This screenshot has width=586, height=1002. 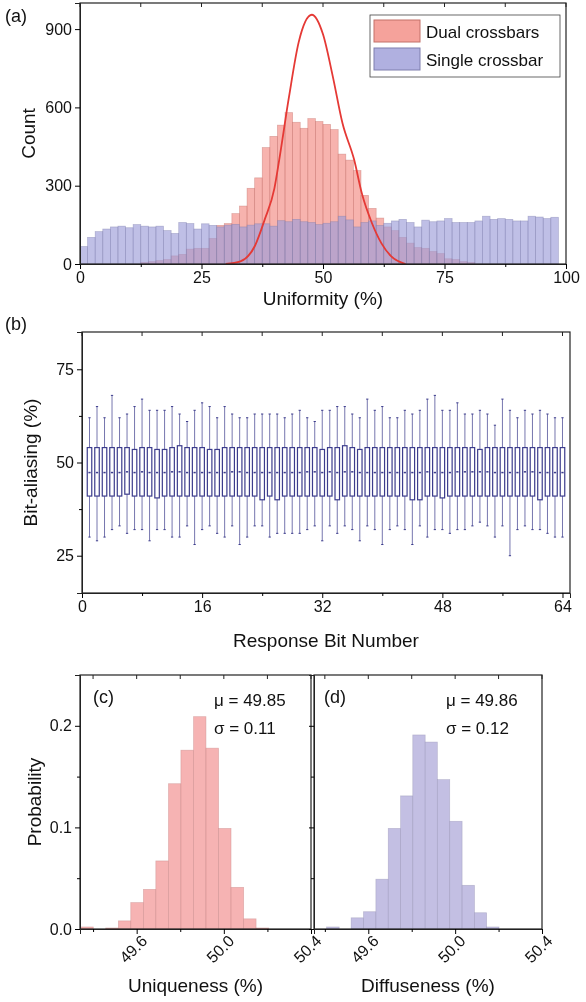 I want to click on y-tick-label: 0.2, so click(x=61, y=726).